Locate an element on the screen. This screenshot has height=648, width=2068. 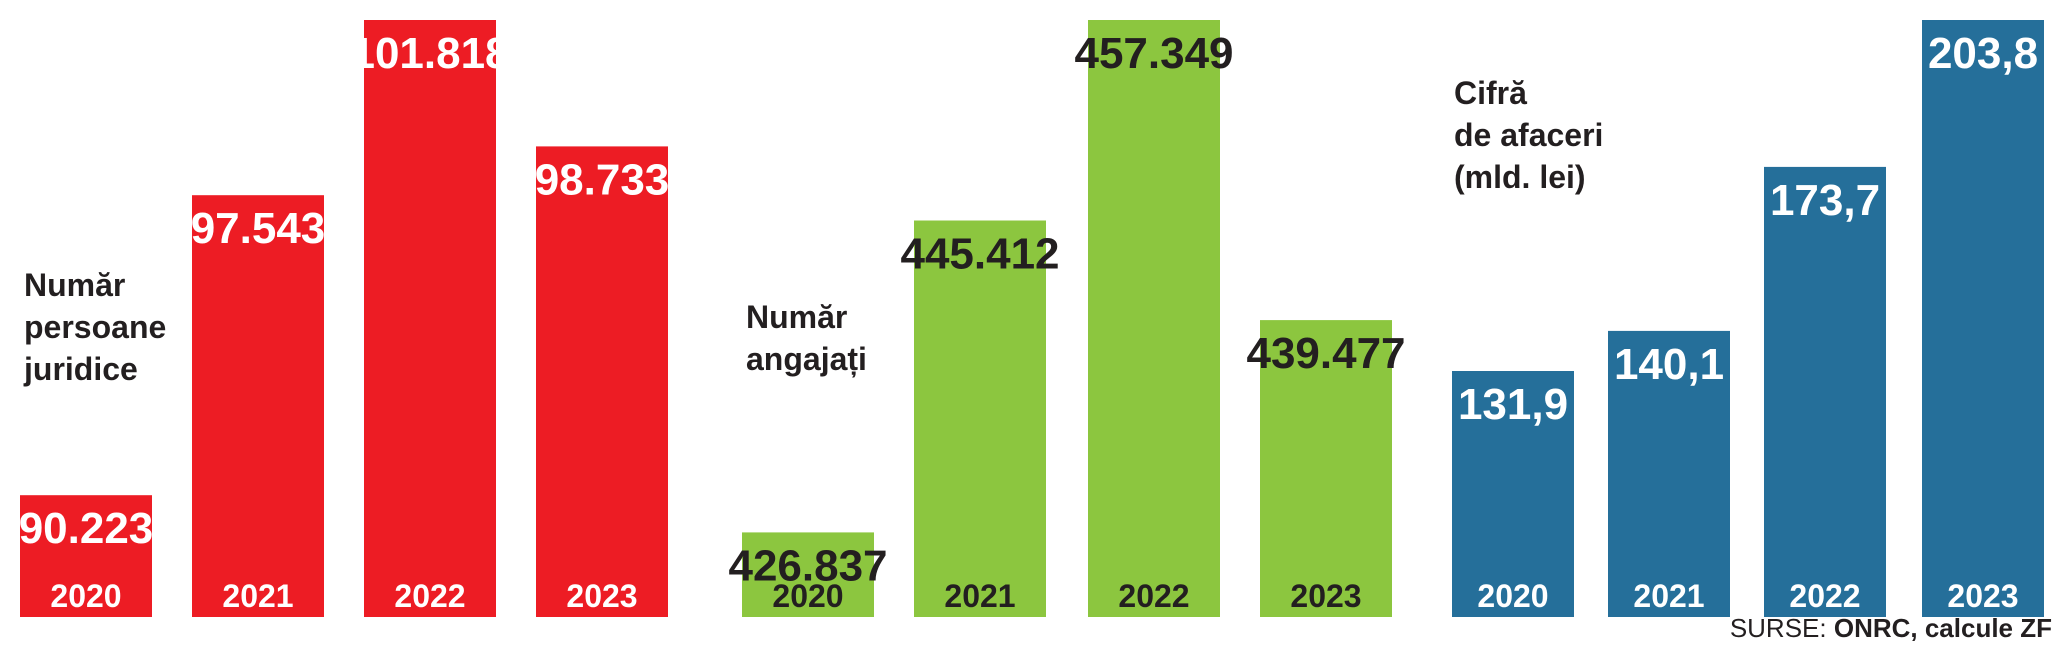
panel-title-line: Cifră is located at coordinates (1490, 93).